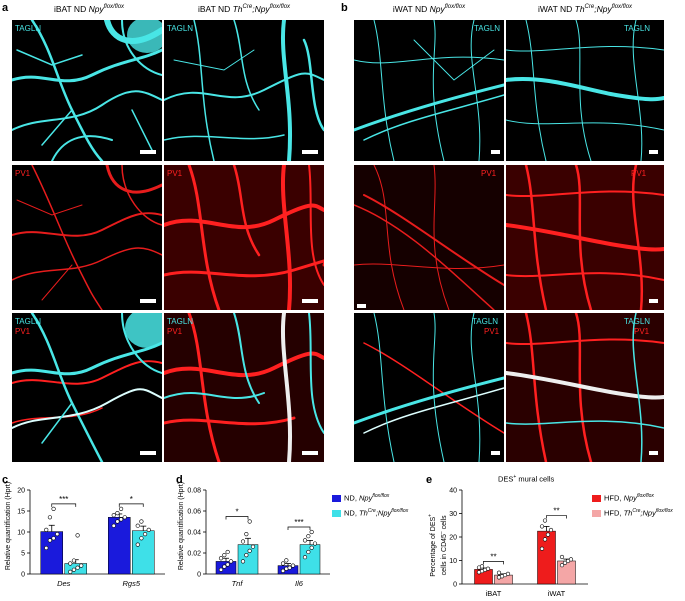 The width and height of the screenshot is (685, 601). I want to click on x-tick-label: Rgs5, so click(131, 583).